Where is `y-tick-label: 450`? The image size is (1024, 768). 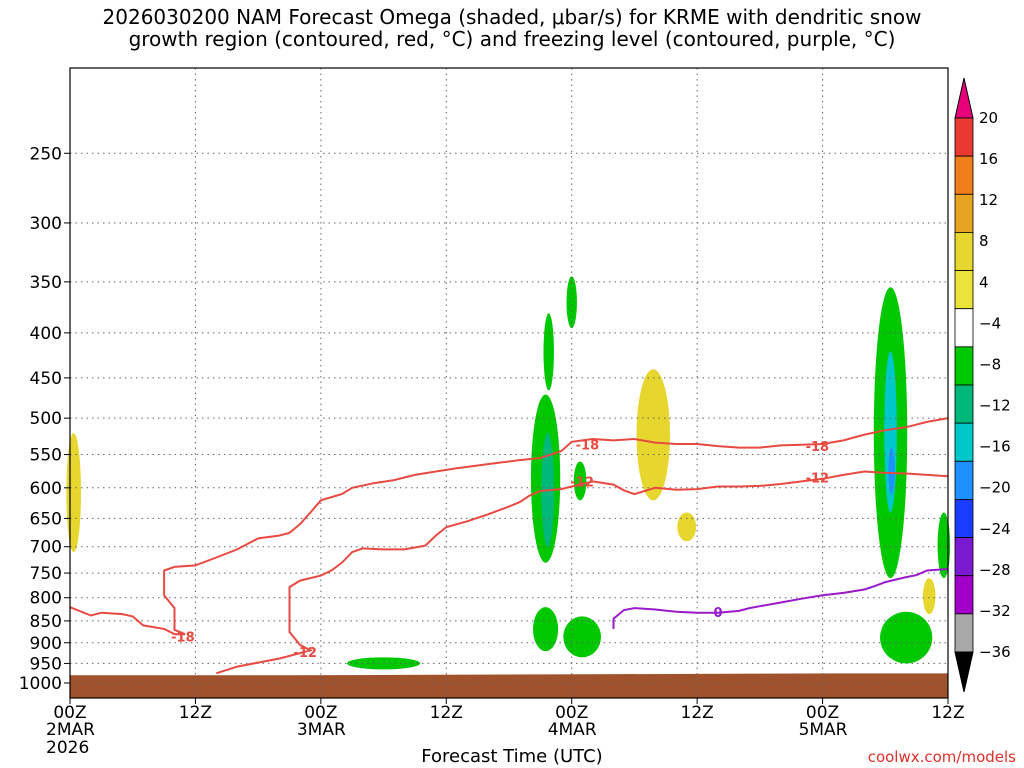
y-tick-label: 450 is located at coordinates (46, 379).